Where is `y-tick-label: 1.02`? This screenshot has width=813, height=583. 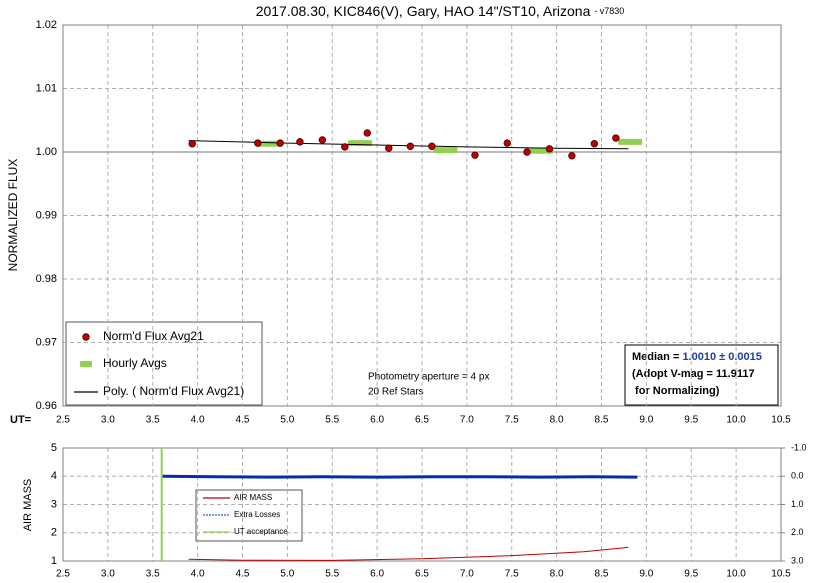
y-tick-label: 1.02 is located at coordinates (46, 25).